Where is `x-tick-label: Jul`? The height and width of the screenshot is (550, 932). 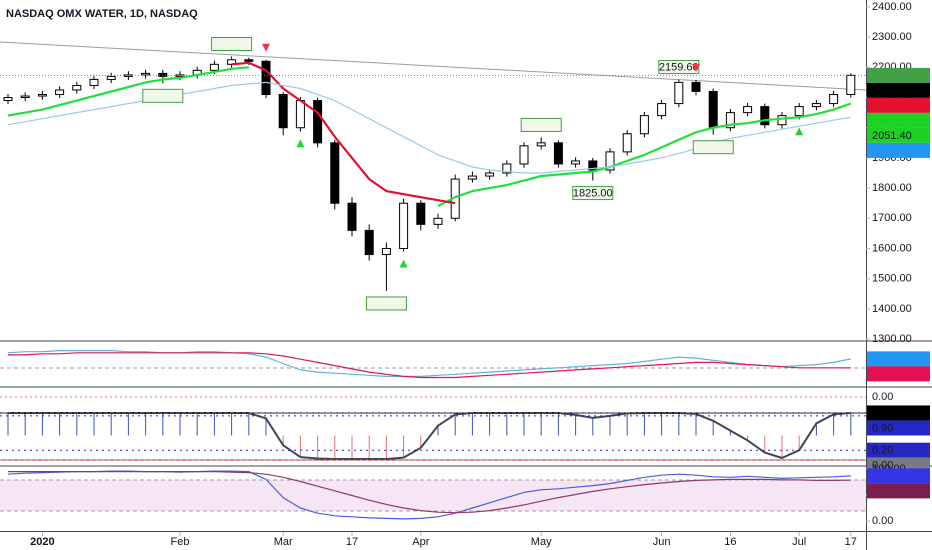
x-tick-label: Jul is located at coordinates (799, 542).